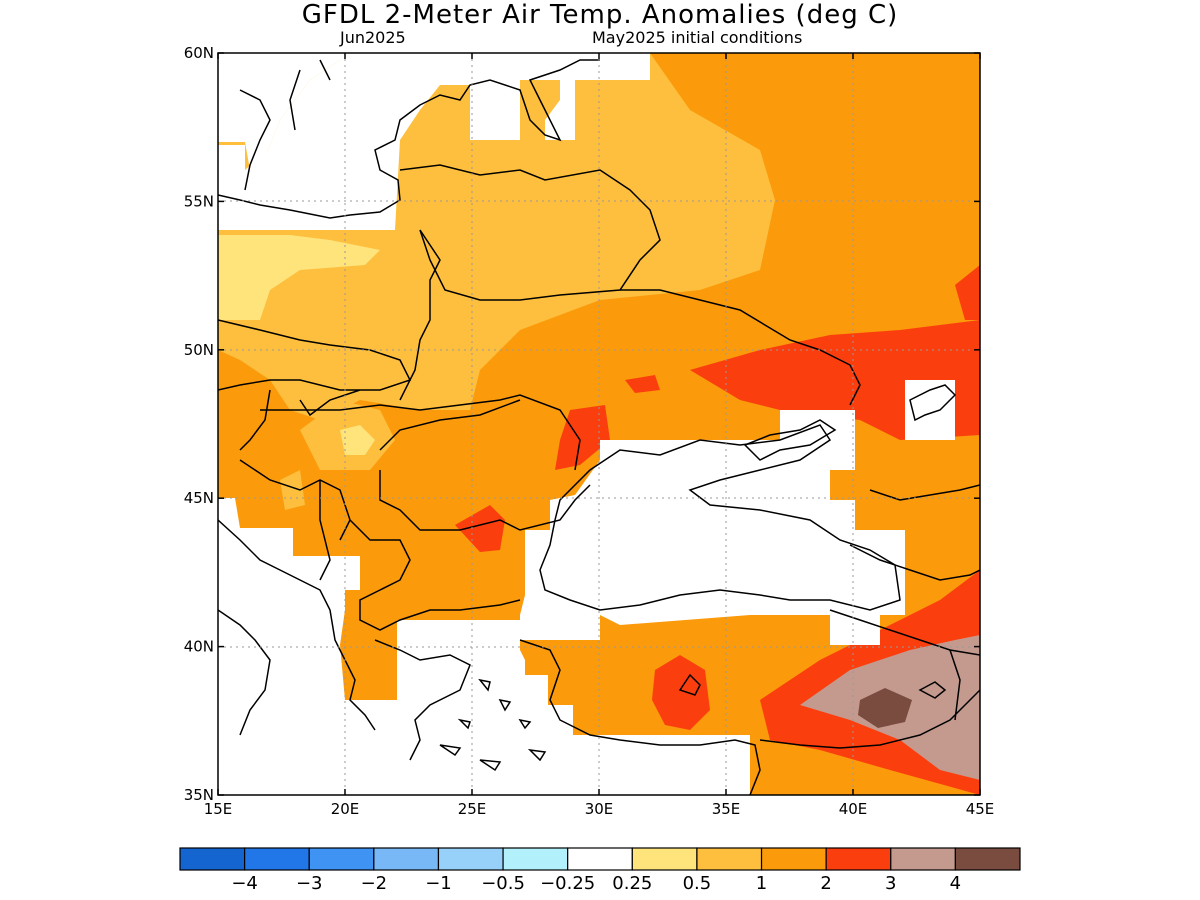 The height and width of the screenshot is (900, 1200). Describe the element at coordinates (740, 347) in the screenshot. I see `ukraine-north` at that location.